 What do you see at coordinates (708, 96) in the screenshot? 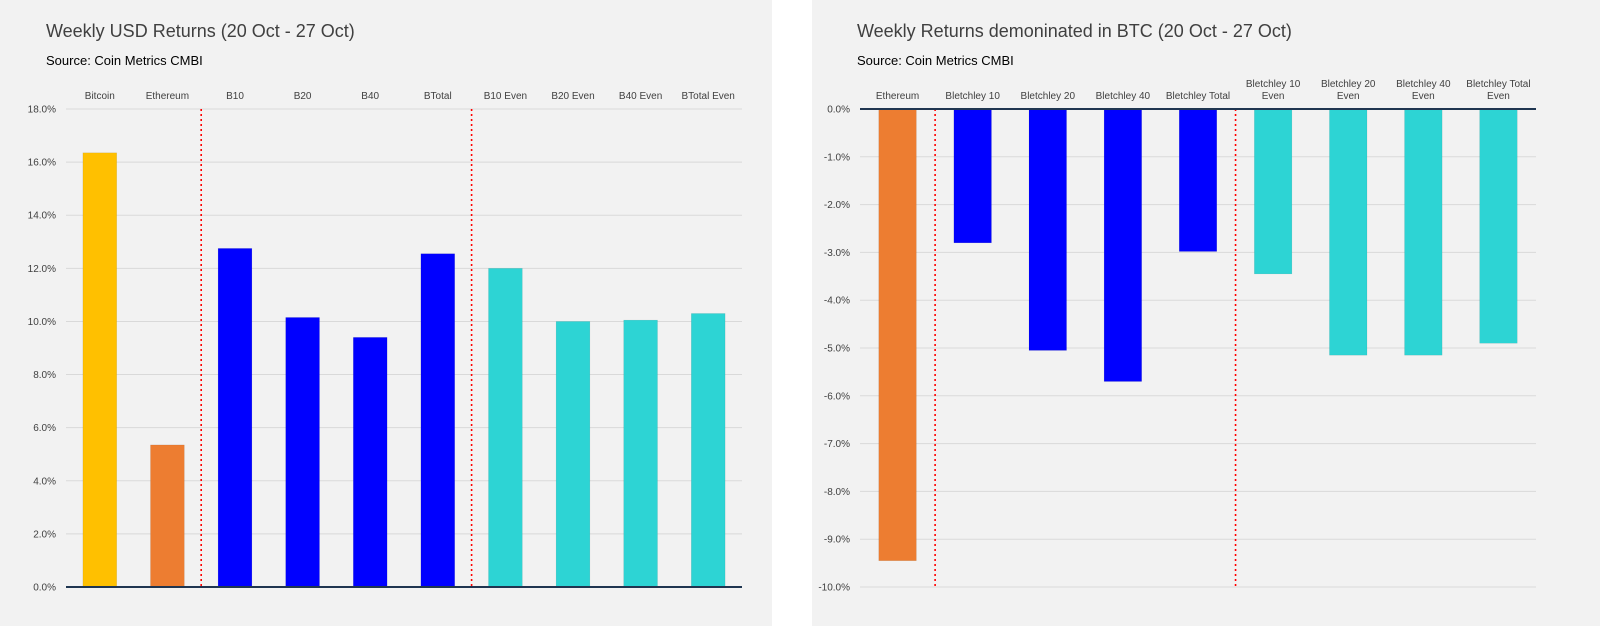
I see `x-tick-label: BTotal Even` at bounding box center [708, 96].